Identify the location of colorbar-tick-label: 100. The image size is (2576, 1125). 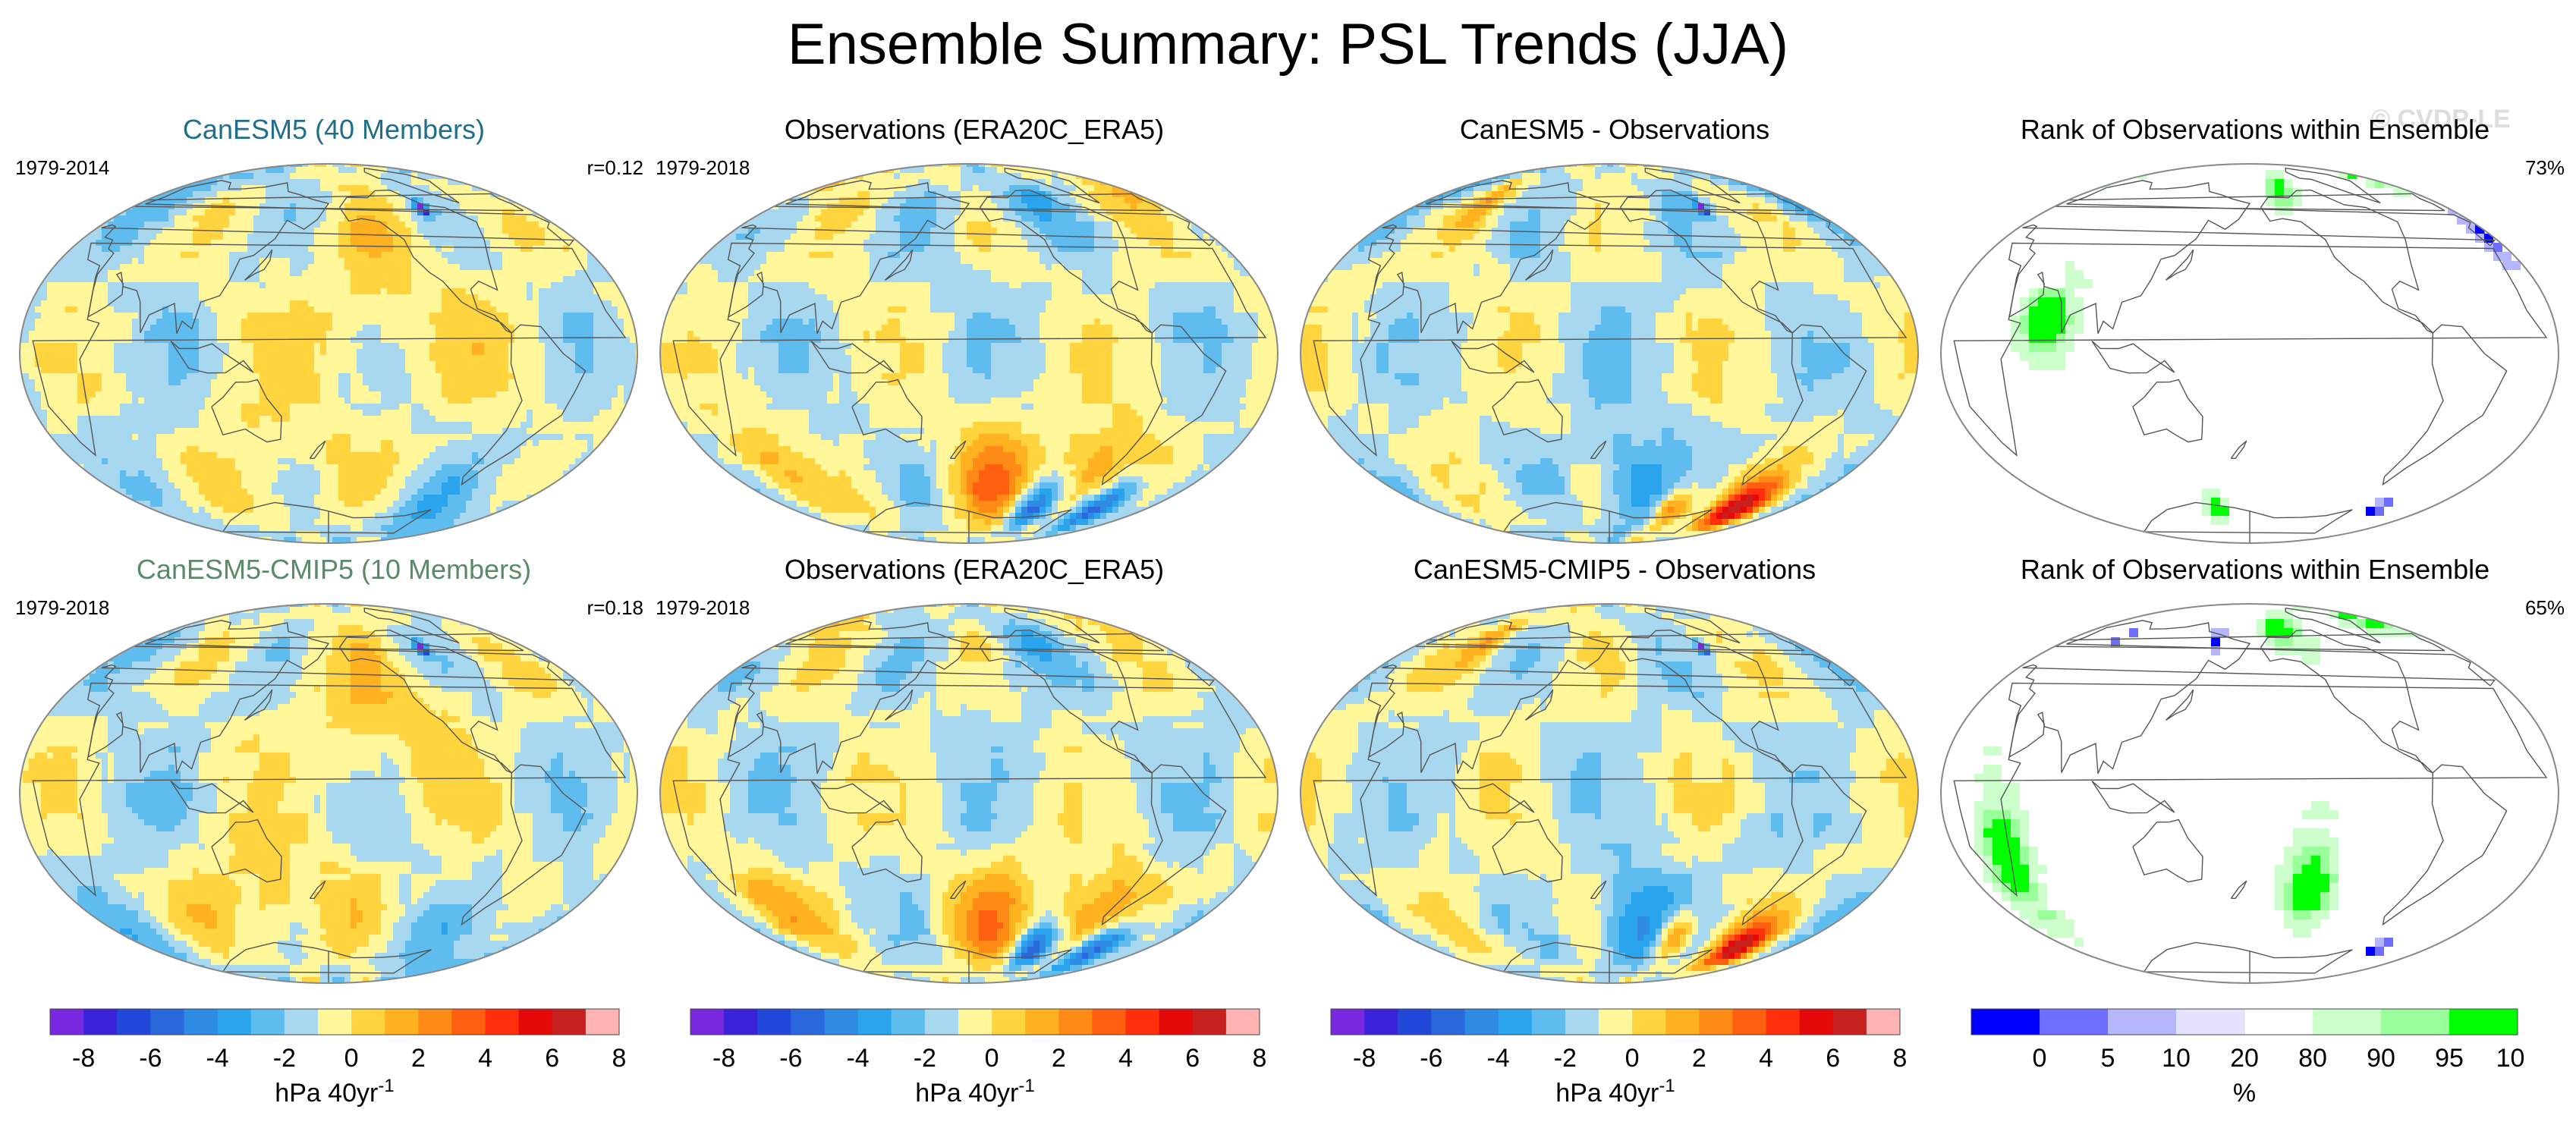
(2510, 1058).